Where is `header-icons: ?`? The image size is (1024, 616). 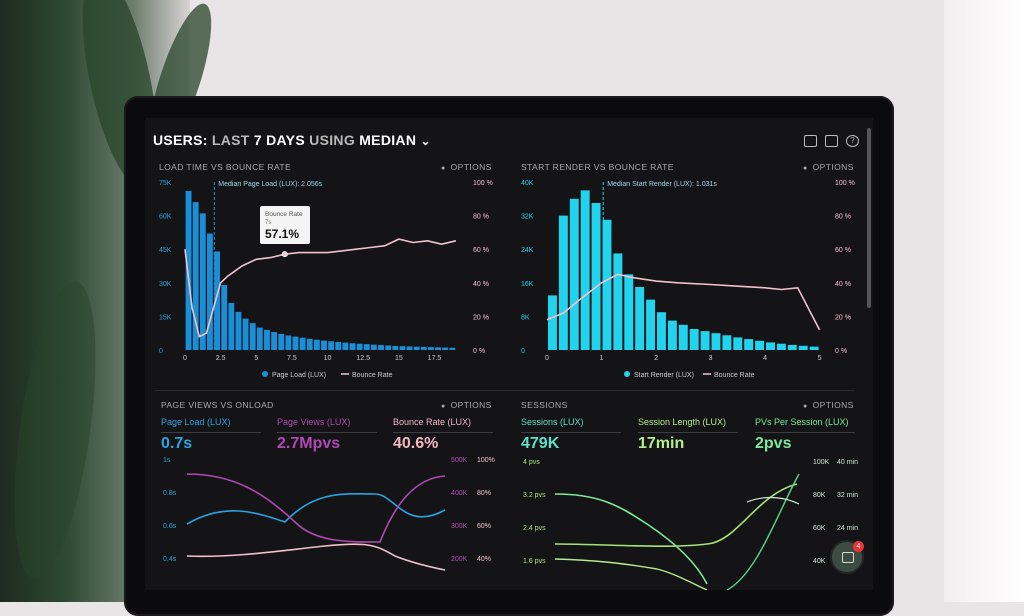 header-icons: ? is located at coordinates (831, 141).